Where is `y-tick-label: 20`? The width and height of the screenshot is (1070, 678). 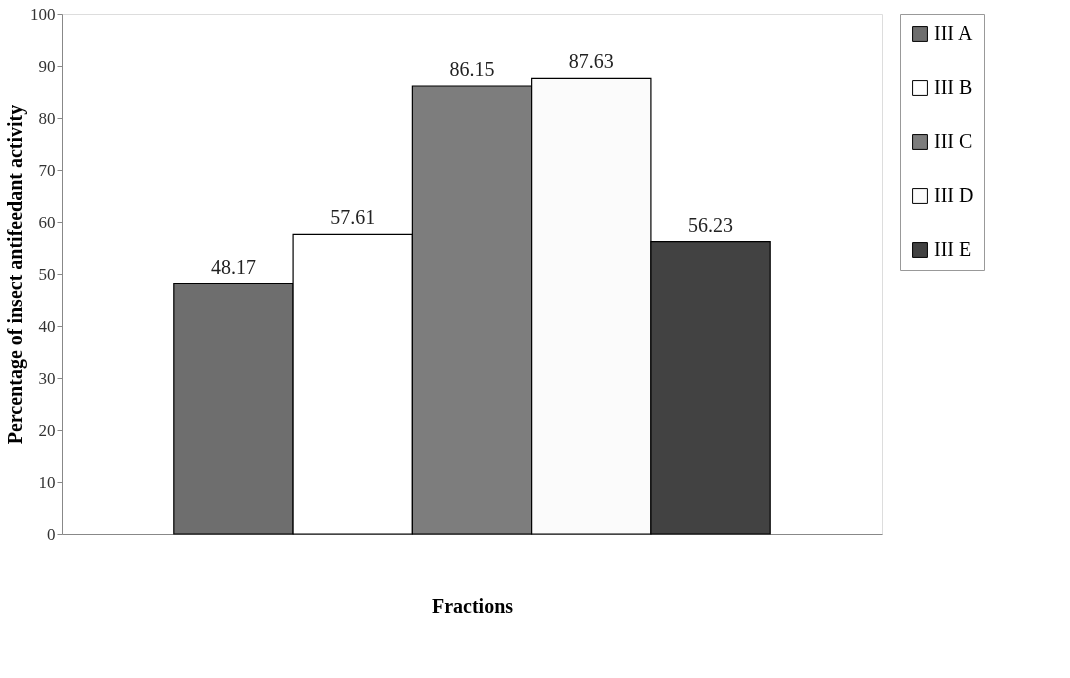 y-tick-label: 20 is located at coordinates (47, 430).